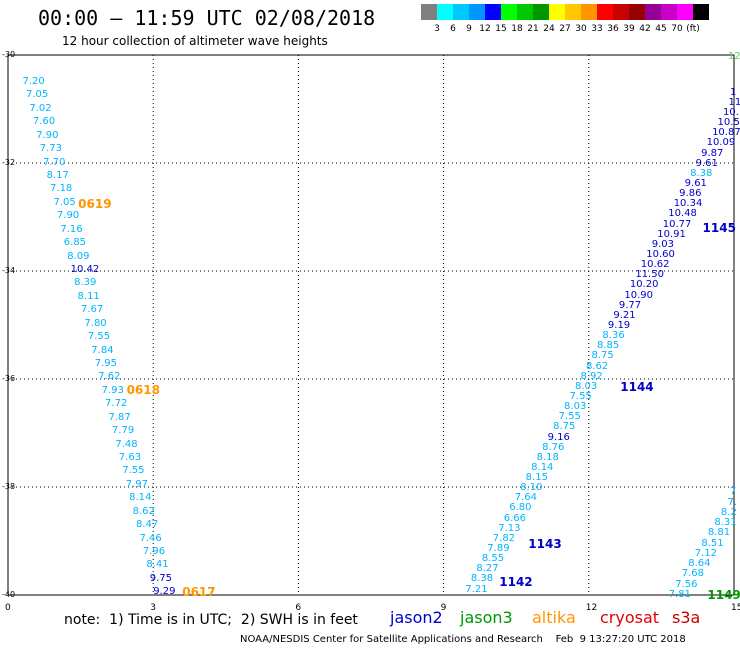 The width and height of the screenshot is (740, 650). I want to click on wave-height-value: 7.16, so click(71, 229).